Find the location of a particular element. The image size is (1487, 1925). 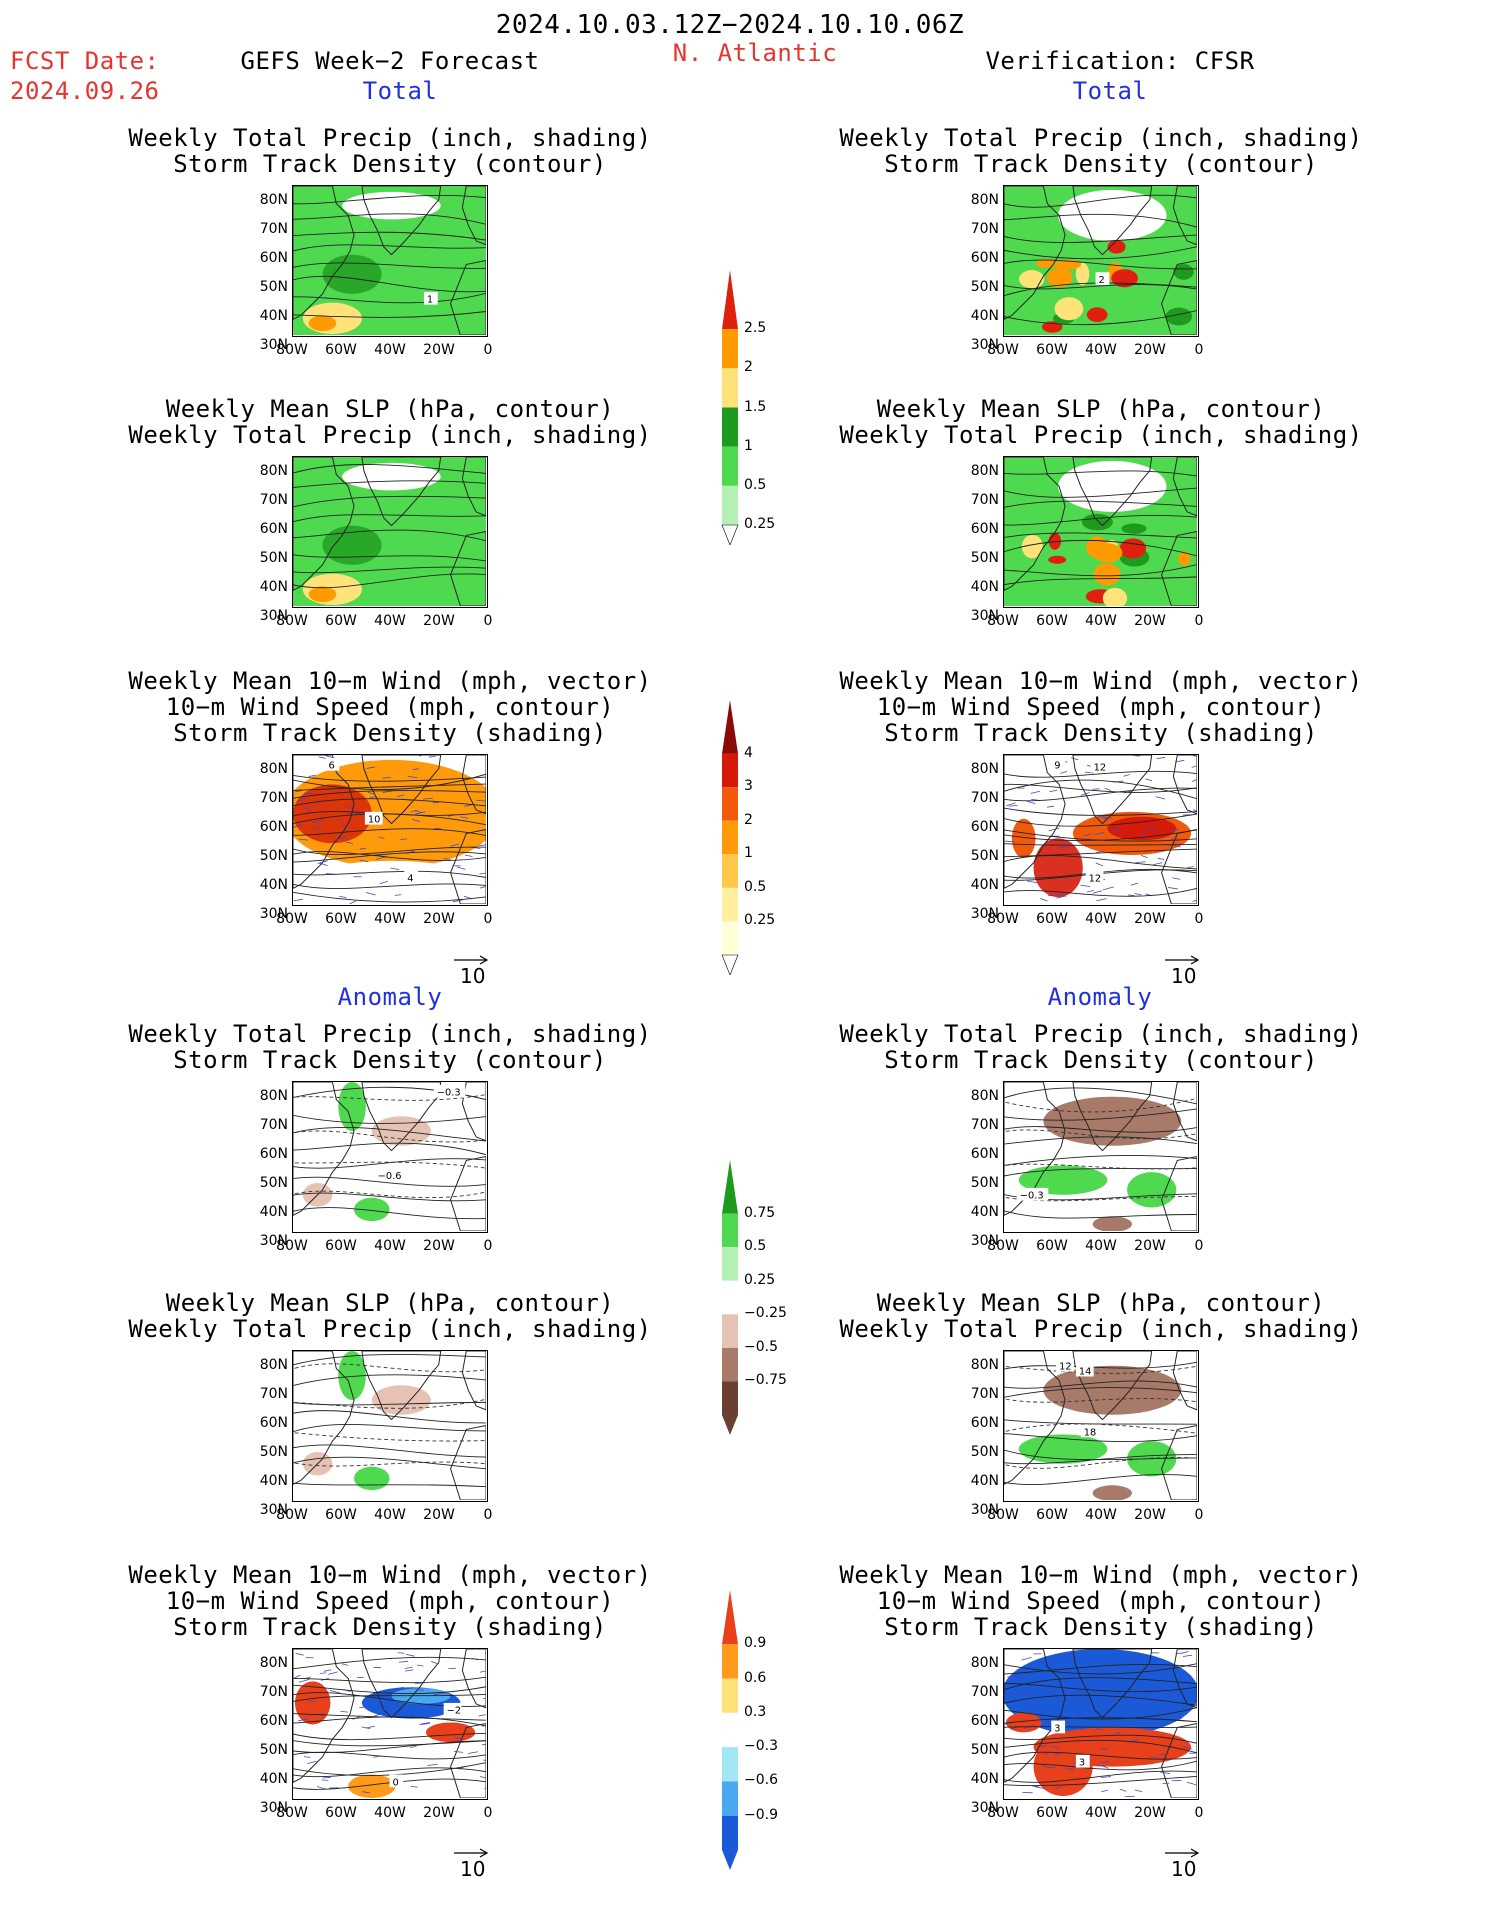

svg-text: −0.6 is located at coordinates (390, 1176).